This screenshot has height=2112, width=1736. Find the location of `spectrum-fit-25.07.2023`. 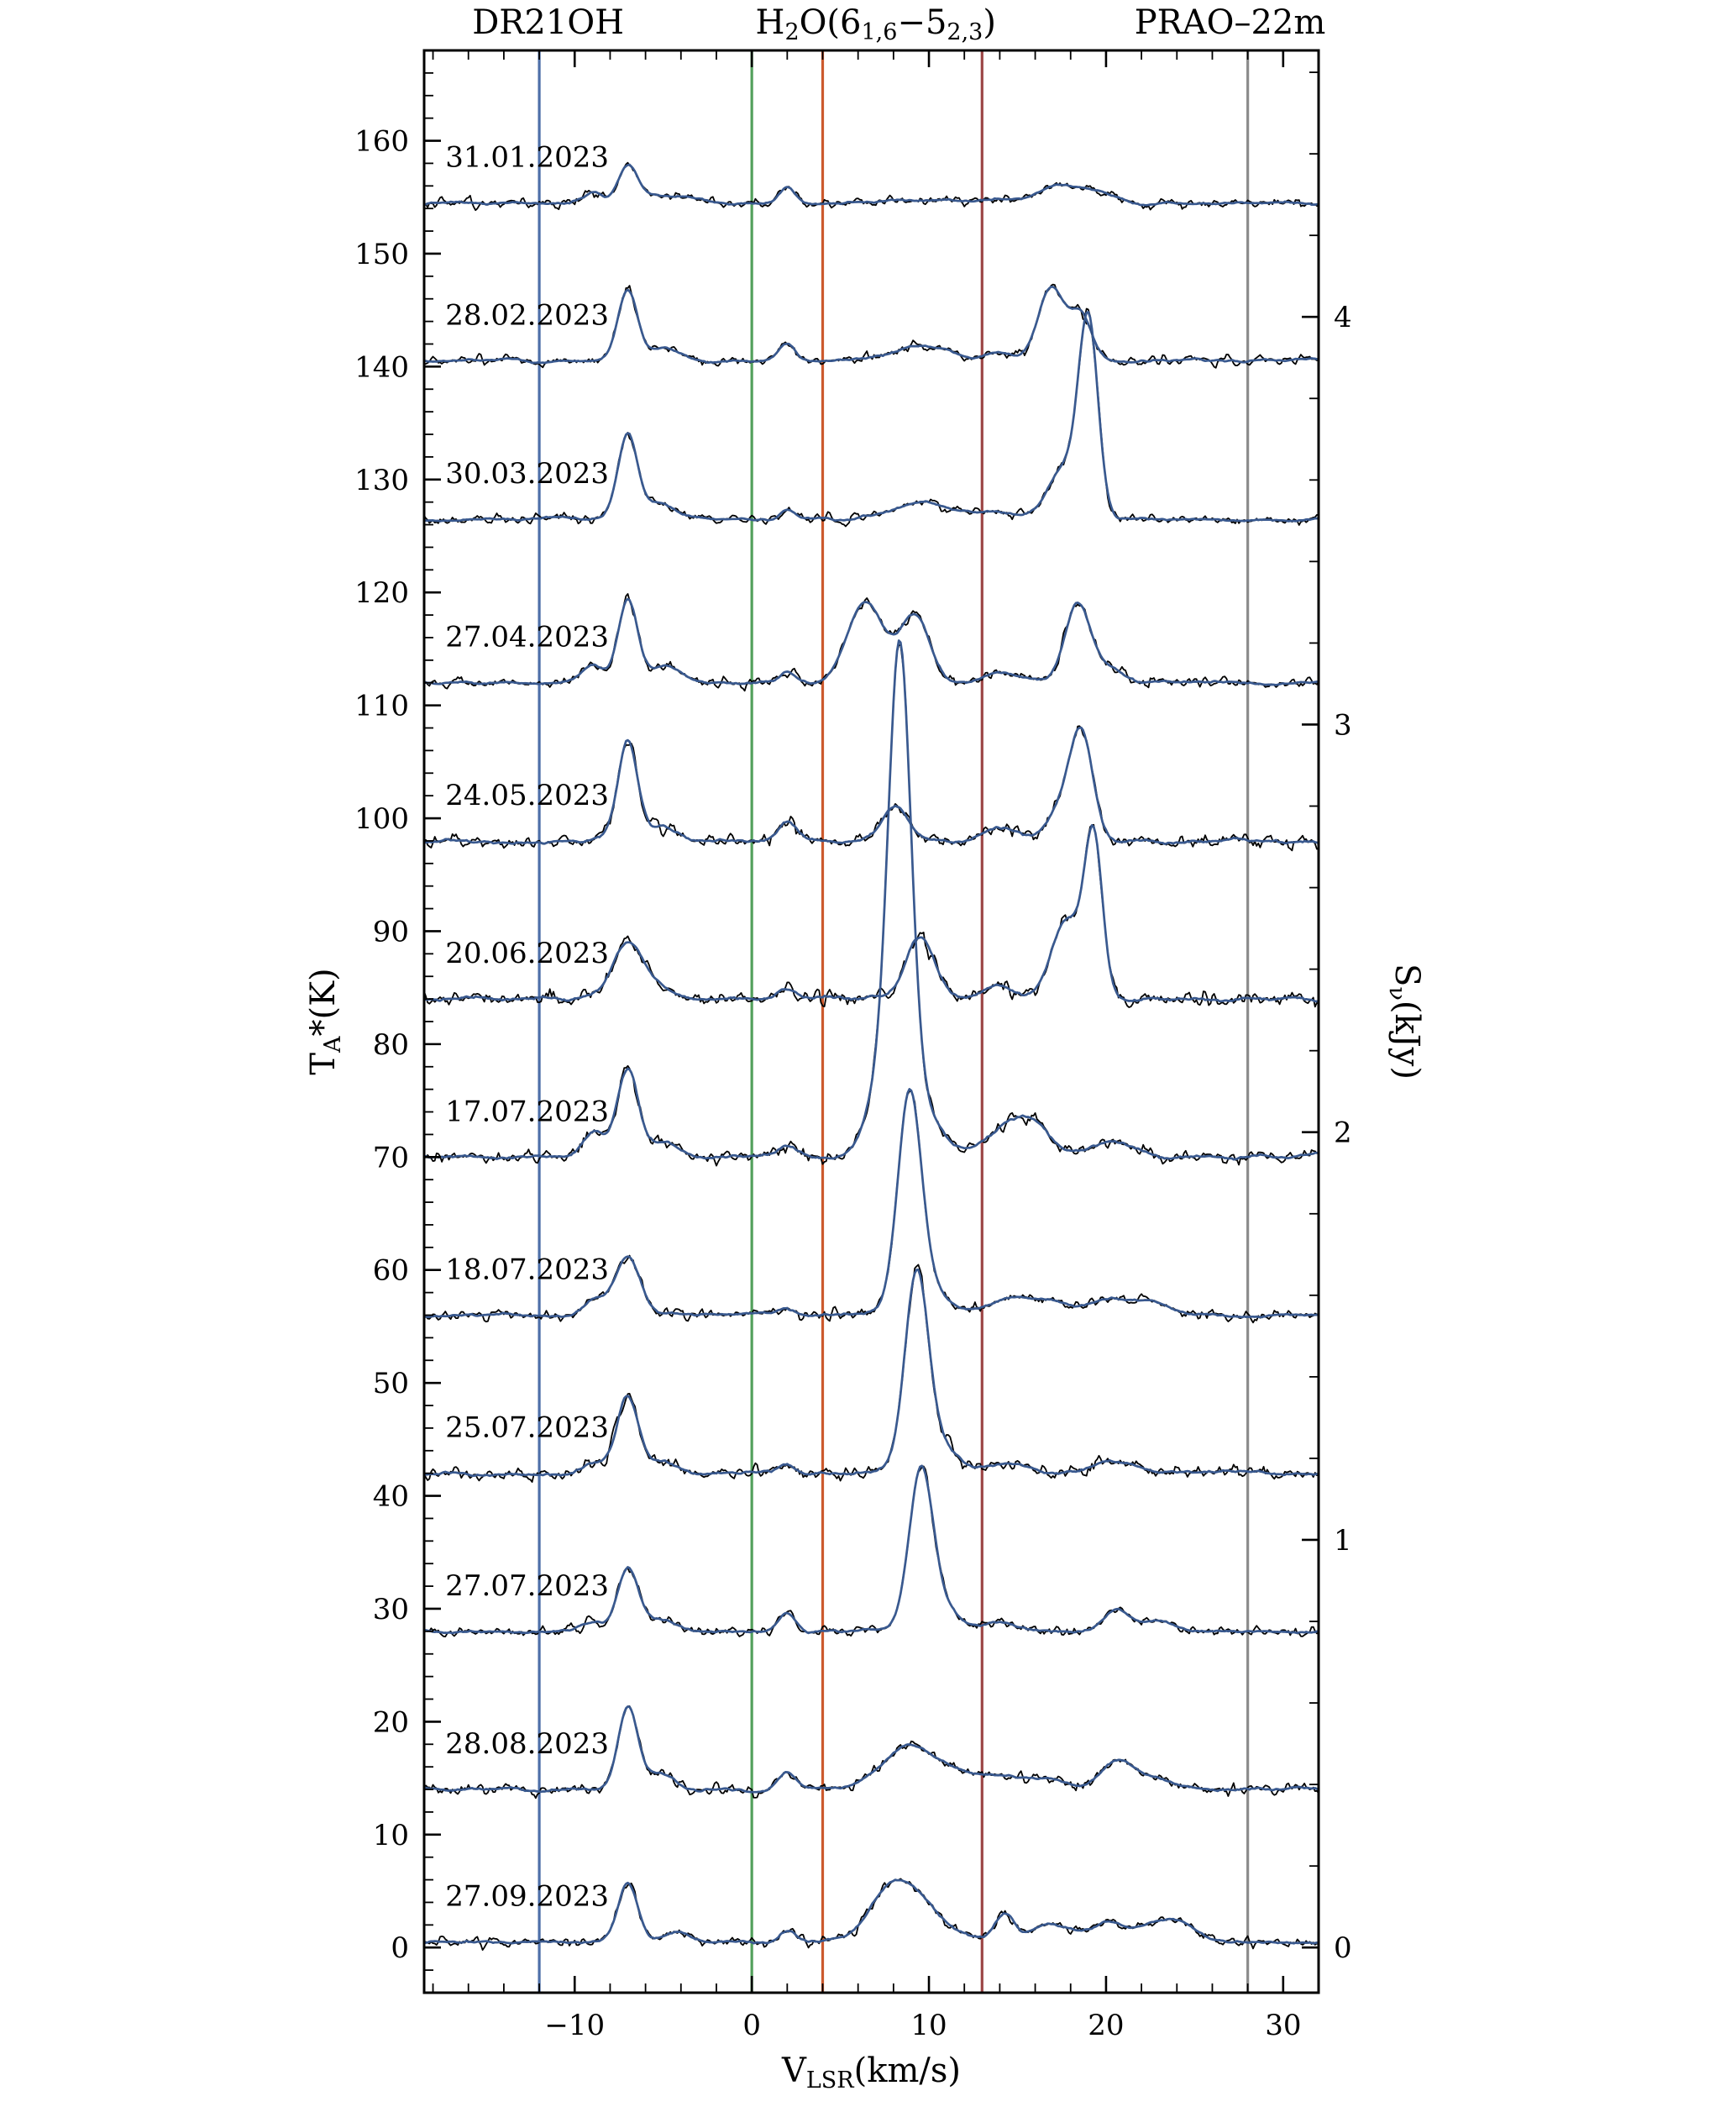

spectrum-fit-25.07.2023 is located at coordinates (871, 1373).